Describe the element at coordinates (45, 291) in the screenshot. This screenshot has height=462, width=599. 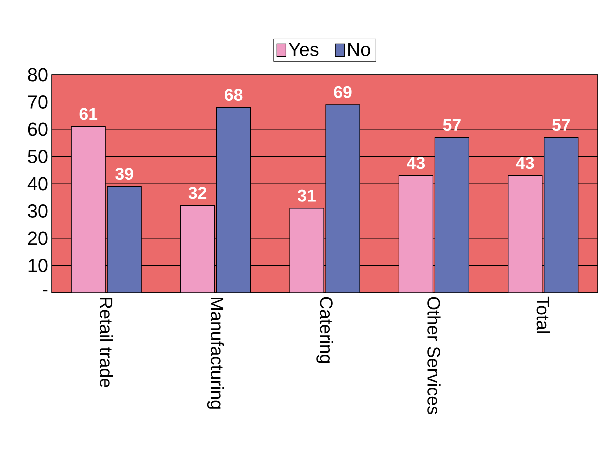
I see `y-tick-label: -` at that location.